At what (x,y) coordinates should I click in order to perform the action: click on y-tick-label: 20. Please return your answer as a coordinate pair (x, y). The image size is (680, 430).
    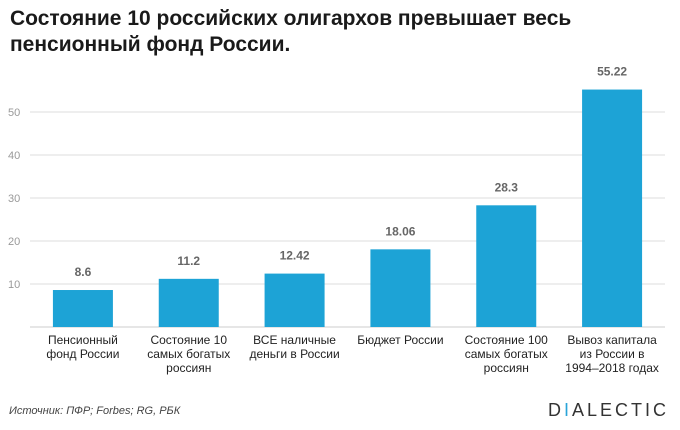
    Looking at the image, I should click on (14, 242).